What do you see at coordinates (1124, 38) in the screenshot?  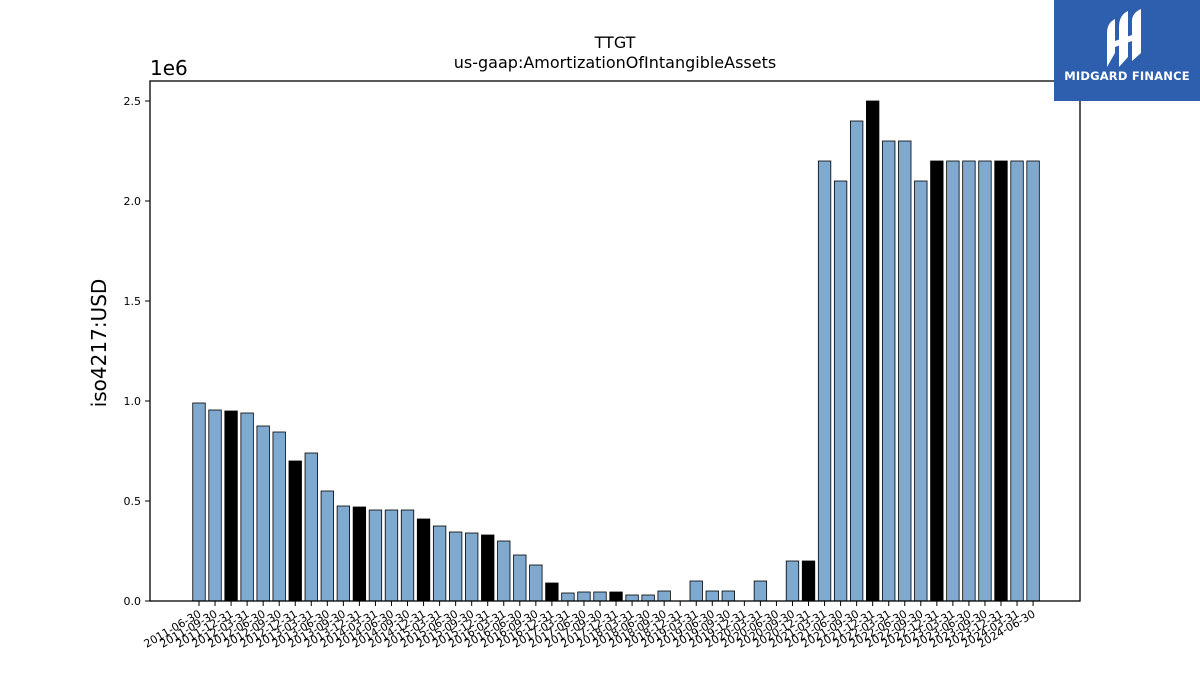 I see `midgard-logo-icon` at bounding box center [1124, 38].